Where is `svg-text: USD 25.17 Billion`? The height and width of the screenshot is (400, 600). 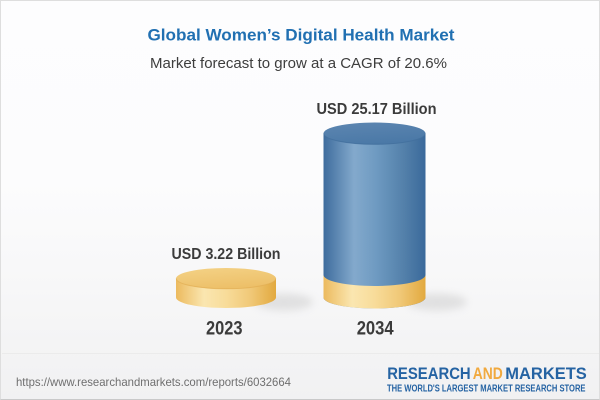 svg-text: USD 25.17 Billion is located at coordinates (377, 109).